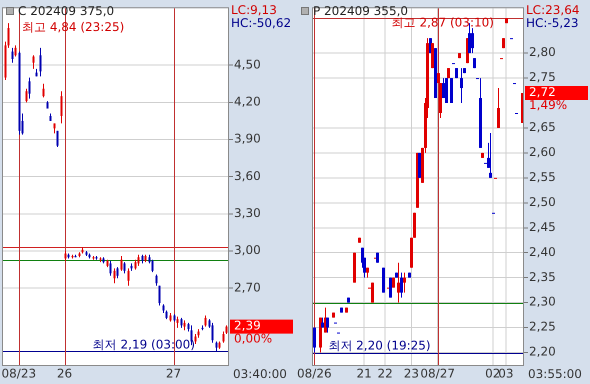 This screenshot has width=590, height=384. What do you see at coordinates (542, 327) in the screenshot?
I see `y-tick-label: 2,25` at bounding box center [542, 327].